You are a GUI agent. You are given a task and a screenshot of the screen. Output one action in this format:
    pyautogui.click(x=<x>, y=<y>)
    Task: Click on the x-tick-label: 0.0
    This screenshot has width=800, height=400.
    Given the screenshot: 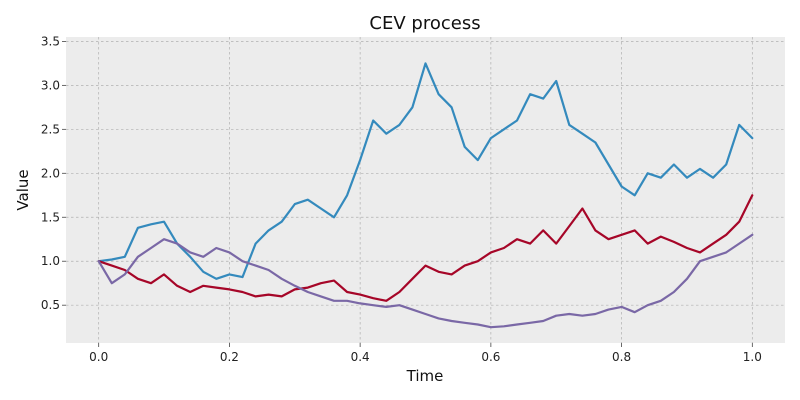 What is the action you would take?
    pyautogui.click(x=98, y=357)
    